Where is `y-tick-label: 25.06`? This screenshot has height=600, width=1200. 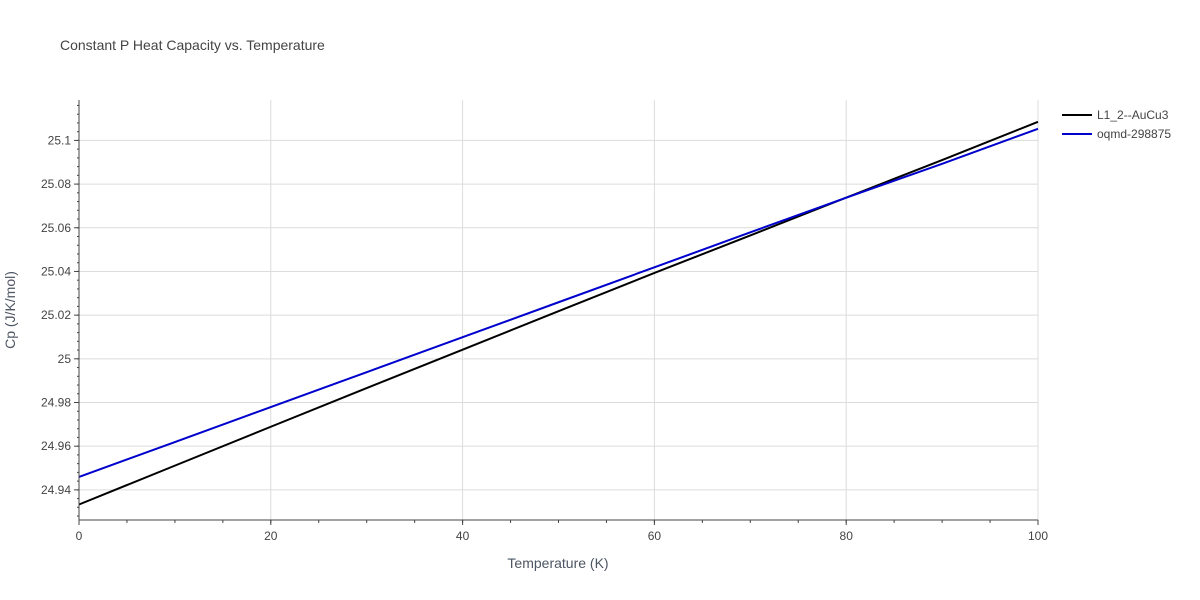 y-tick-label: 25.06 is located at coordinates (56, 228).